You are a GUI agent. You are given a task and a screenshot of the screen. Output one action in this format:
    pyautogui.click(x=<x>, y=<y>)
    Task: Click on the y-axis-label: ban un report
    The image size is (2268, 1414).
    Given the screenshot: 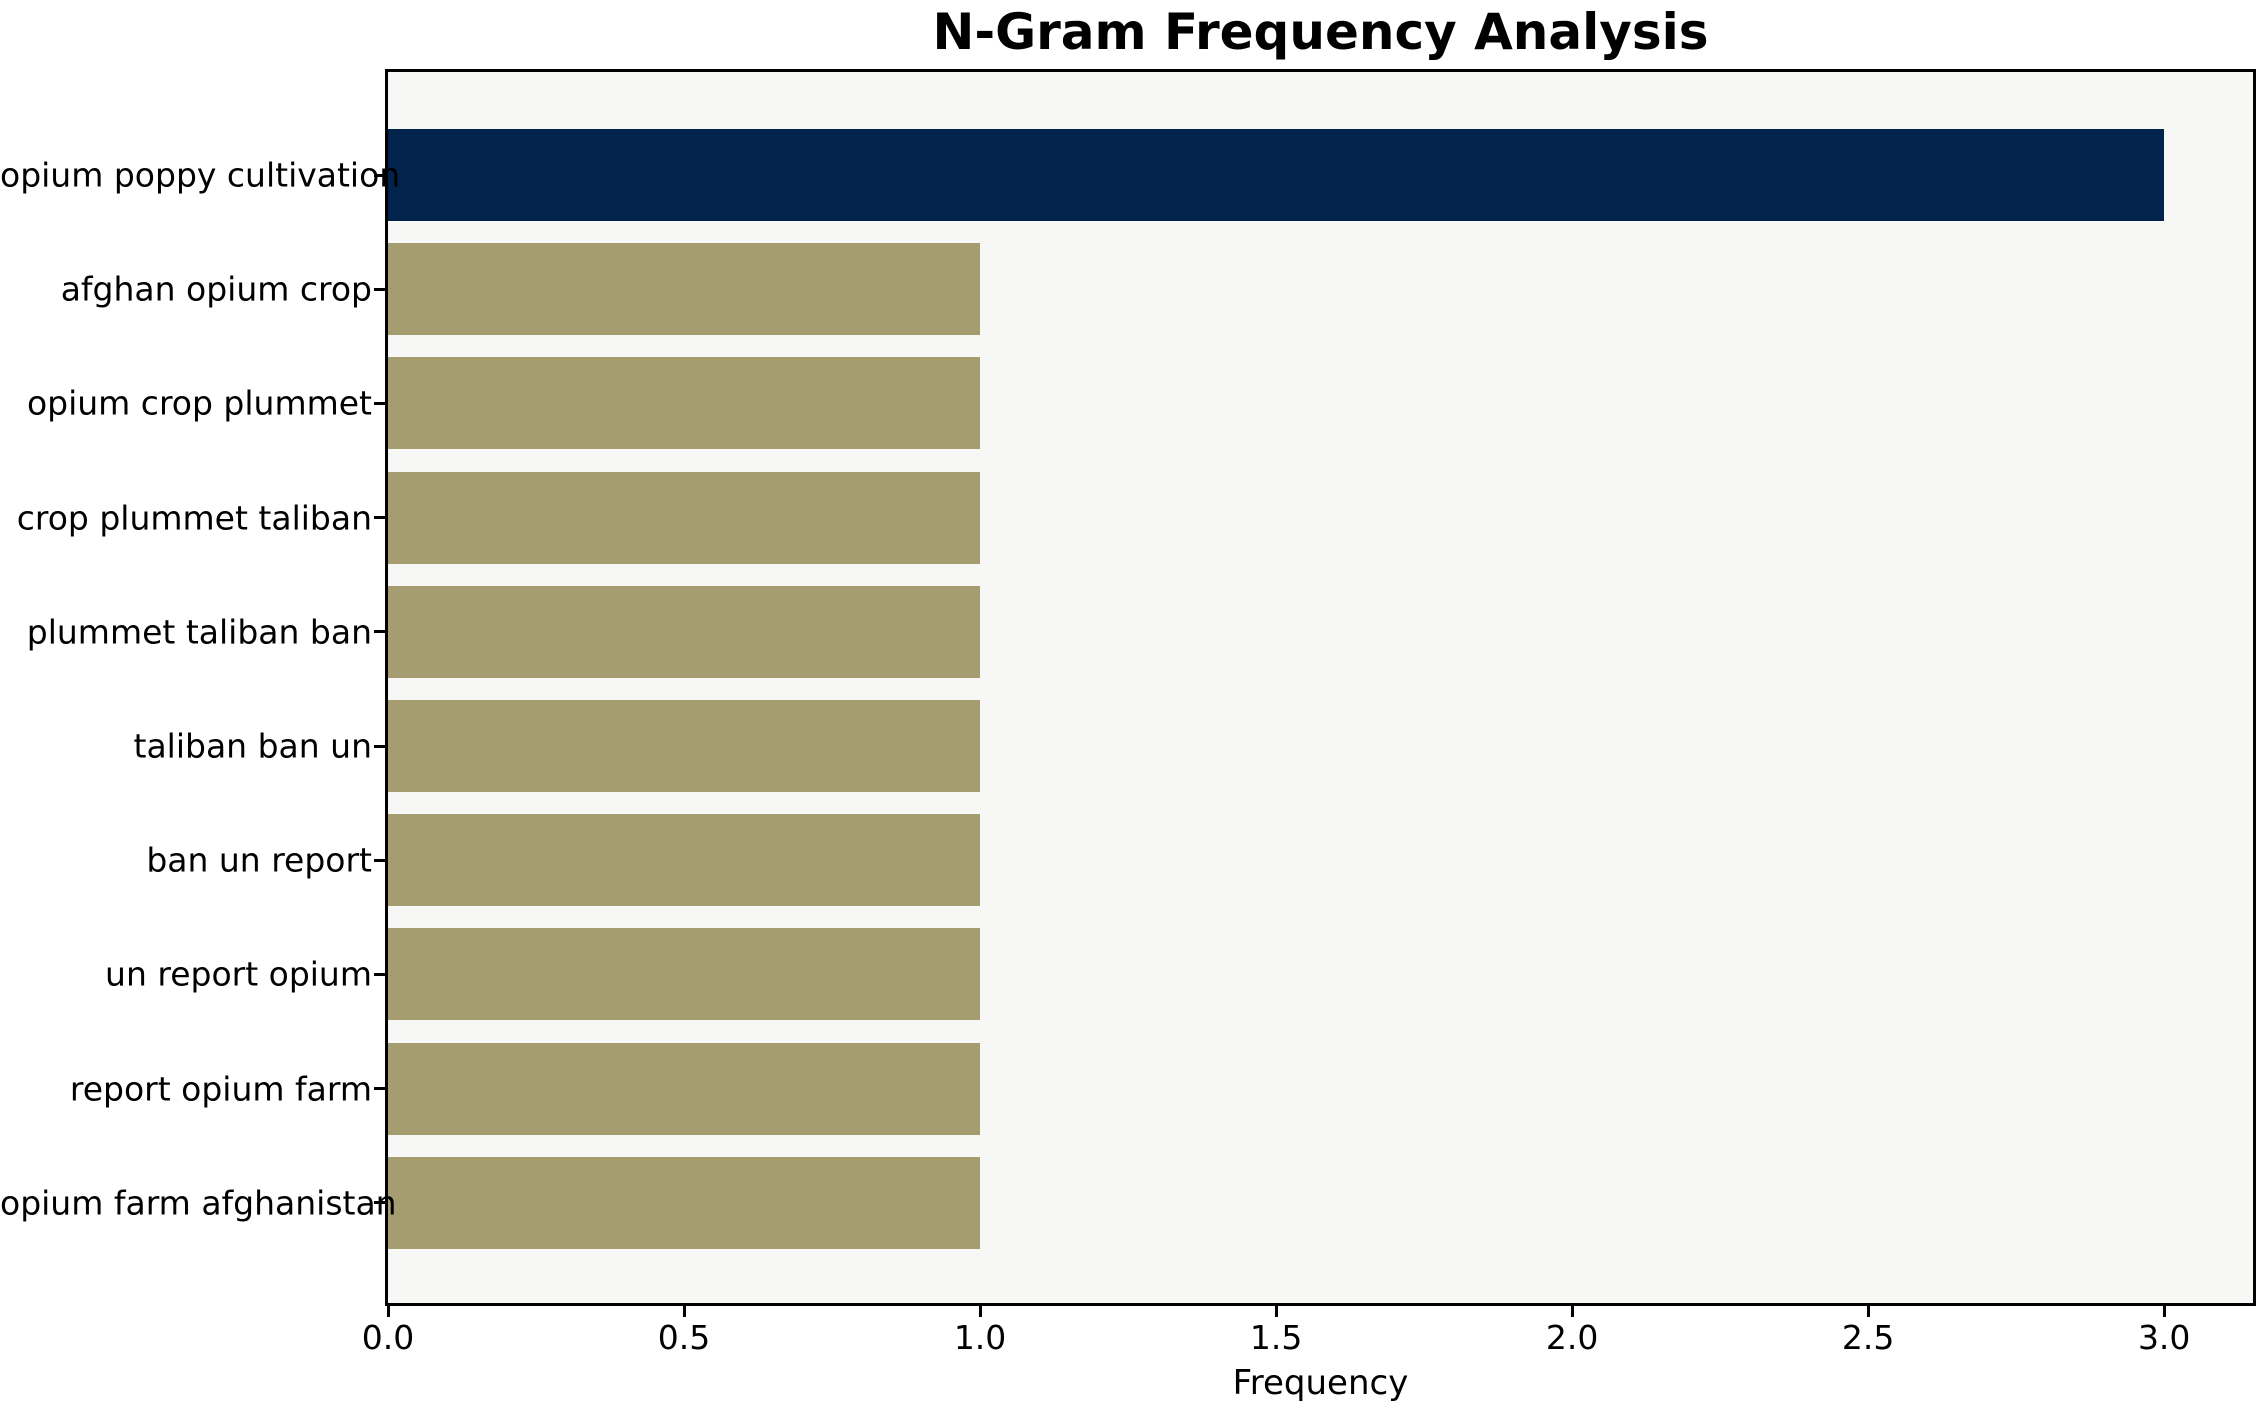 What is the action you would take?
    pyautogui.click(x=259, y=860)
    